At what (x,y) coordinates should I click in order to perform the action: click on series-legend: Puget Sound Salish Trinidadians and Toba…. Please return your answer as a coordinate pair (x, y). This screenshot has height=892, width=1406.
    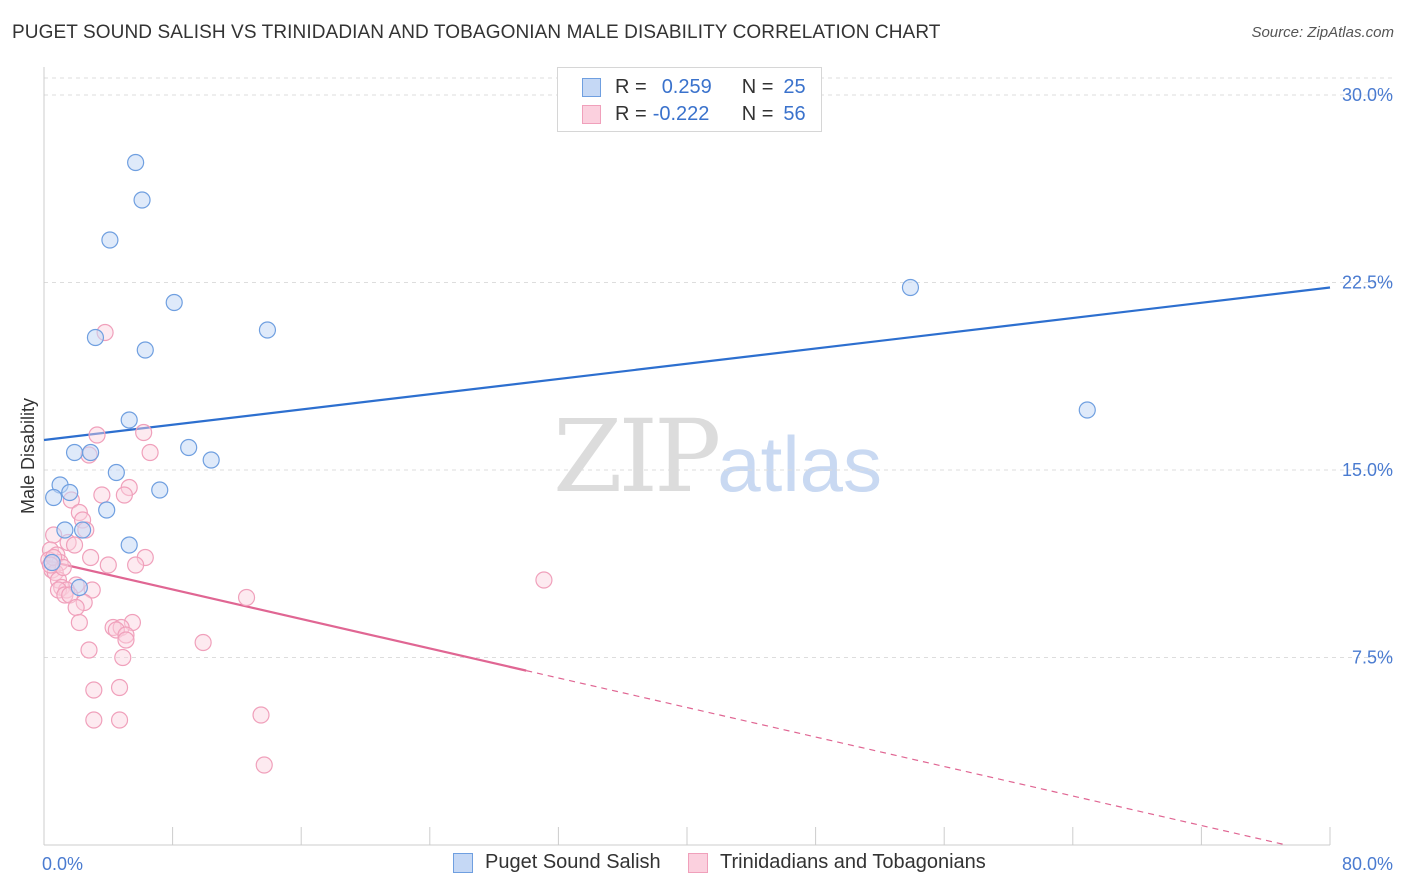
    Looking at the image, I should click on (703, 864).